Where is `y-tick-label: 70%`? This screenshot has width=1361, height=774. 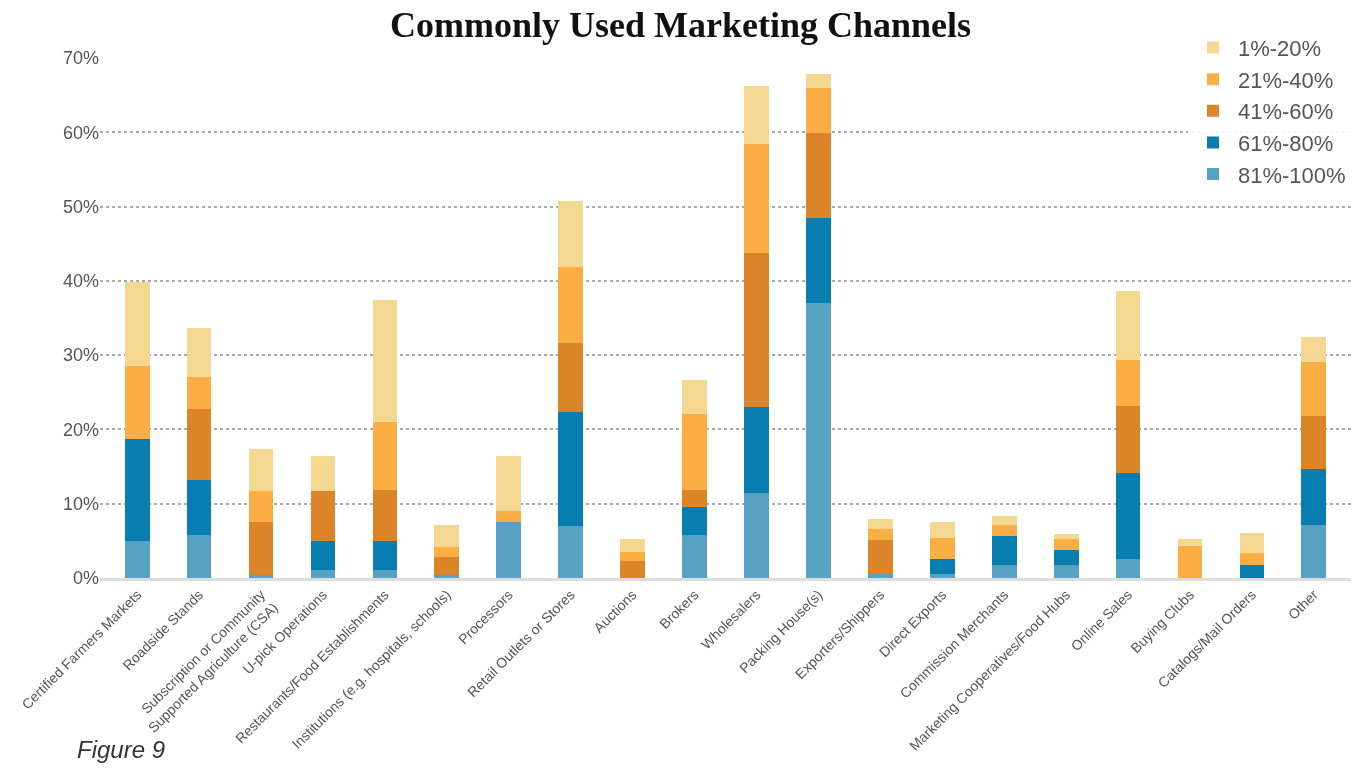 y-tick-label: 70% is located at coordinates (80, 58).